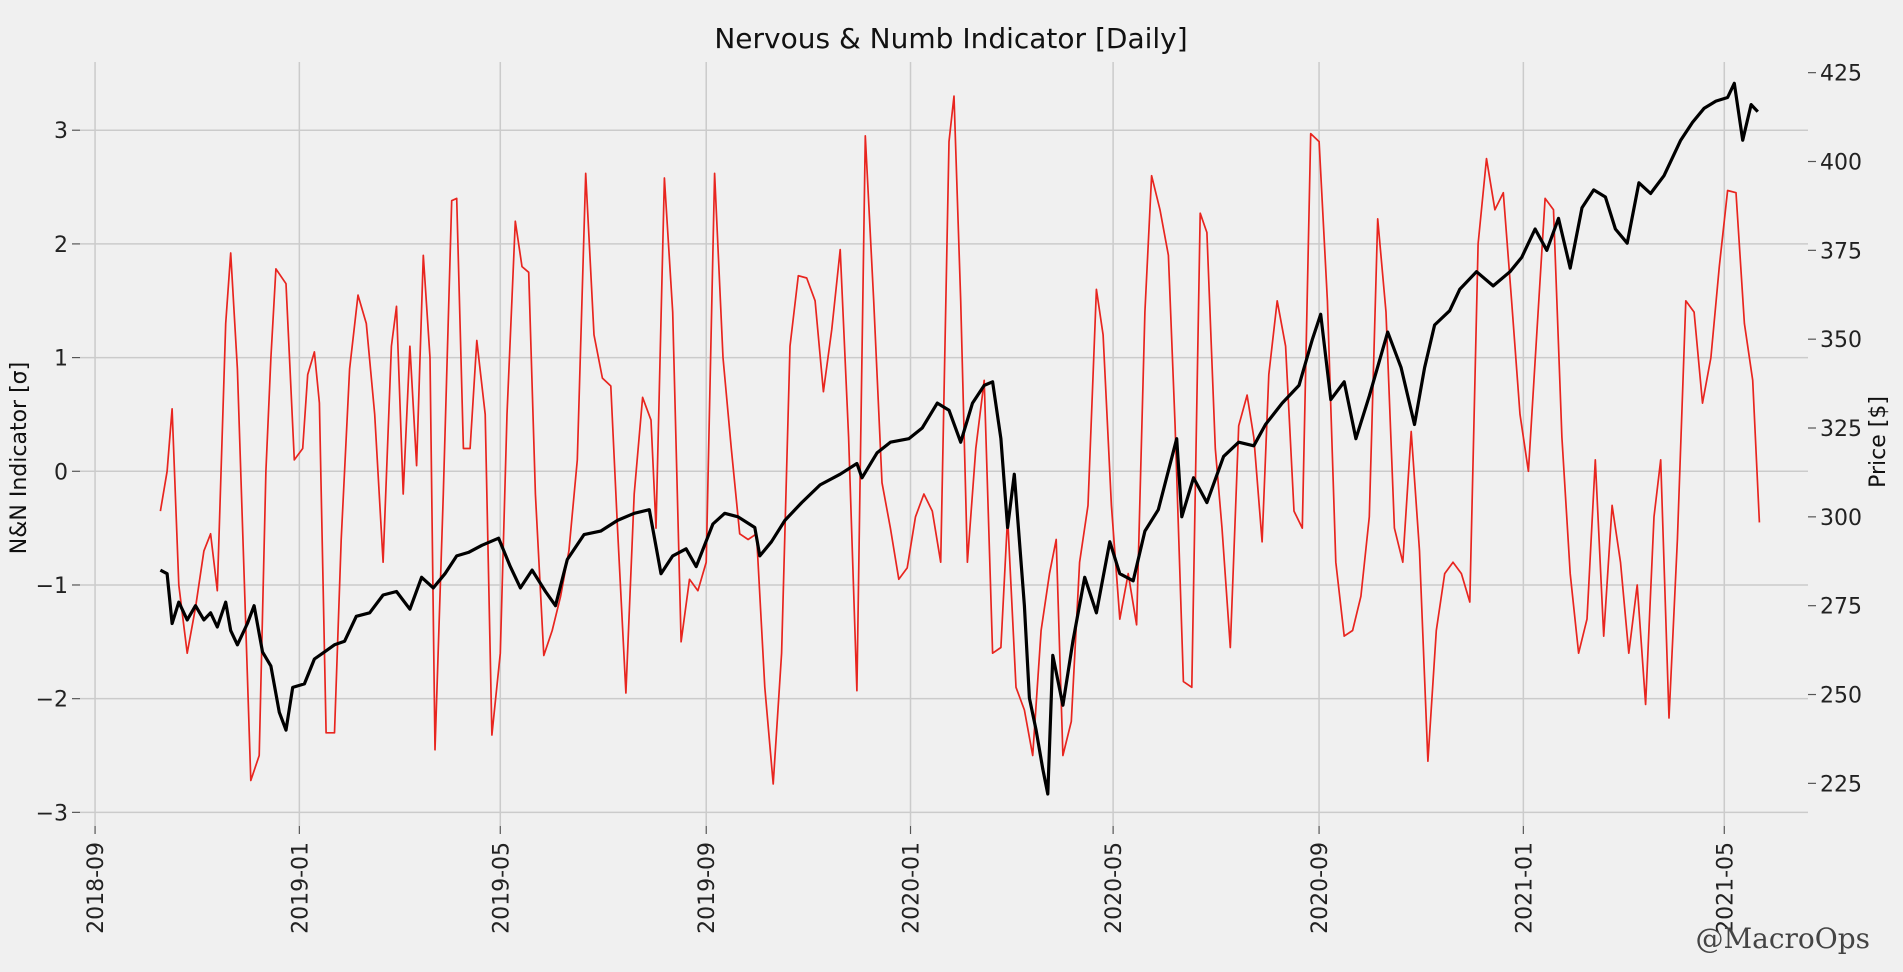  I want to click on y2-tick-label: 300, so click(1841, 518).